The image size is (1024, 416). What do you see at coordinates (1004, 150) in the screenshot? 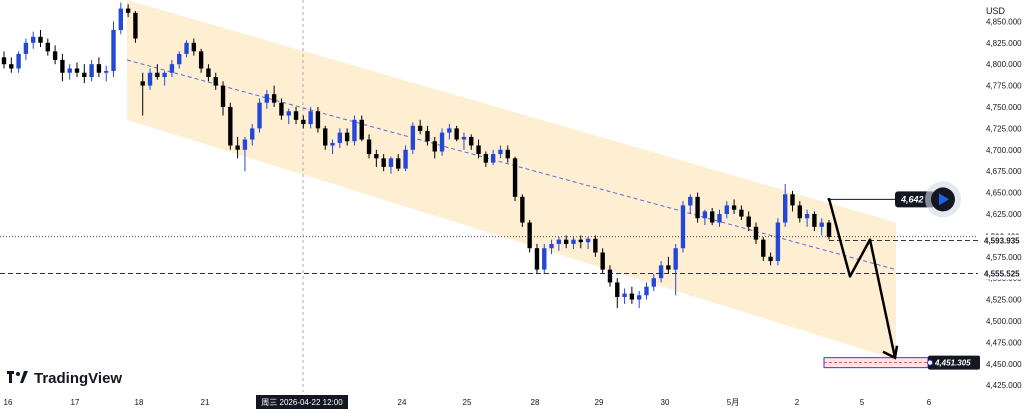
I see `y-tick-label: 4,700.000` at bounding box center [1004, 150].